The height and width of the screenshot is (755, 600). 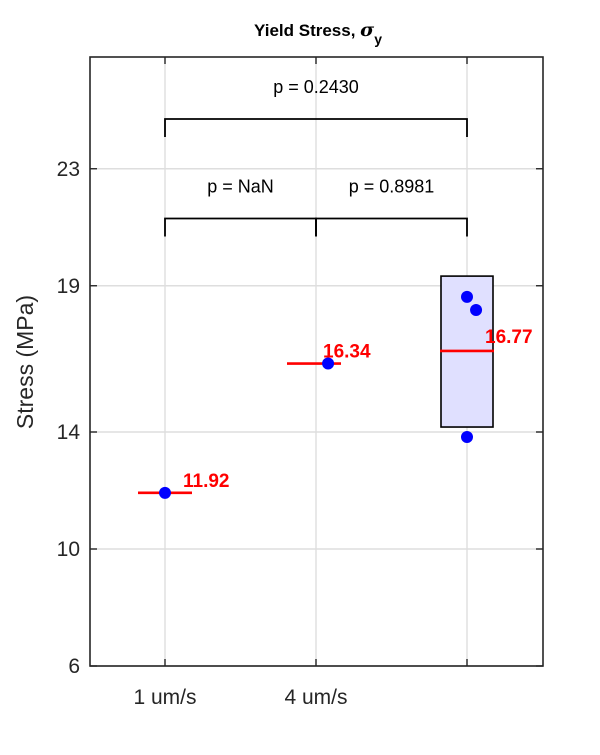 What do you see at coordinates (68, 169) in the screenshot?
I see `y-tick-label: 23` at bounding box center [68, 169].